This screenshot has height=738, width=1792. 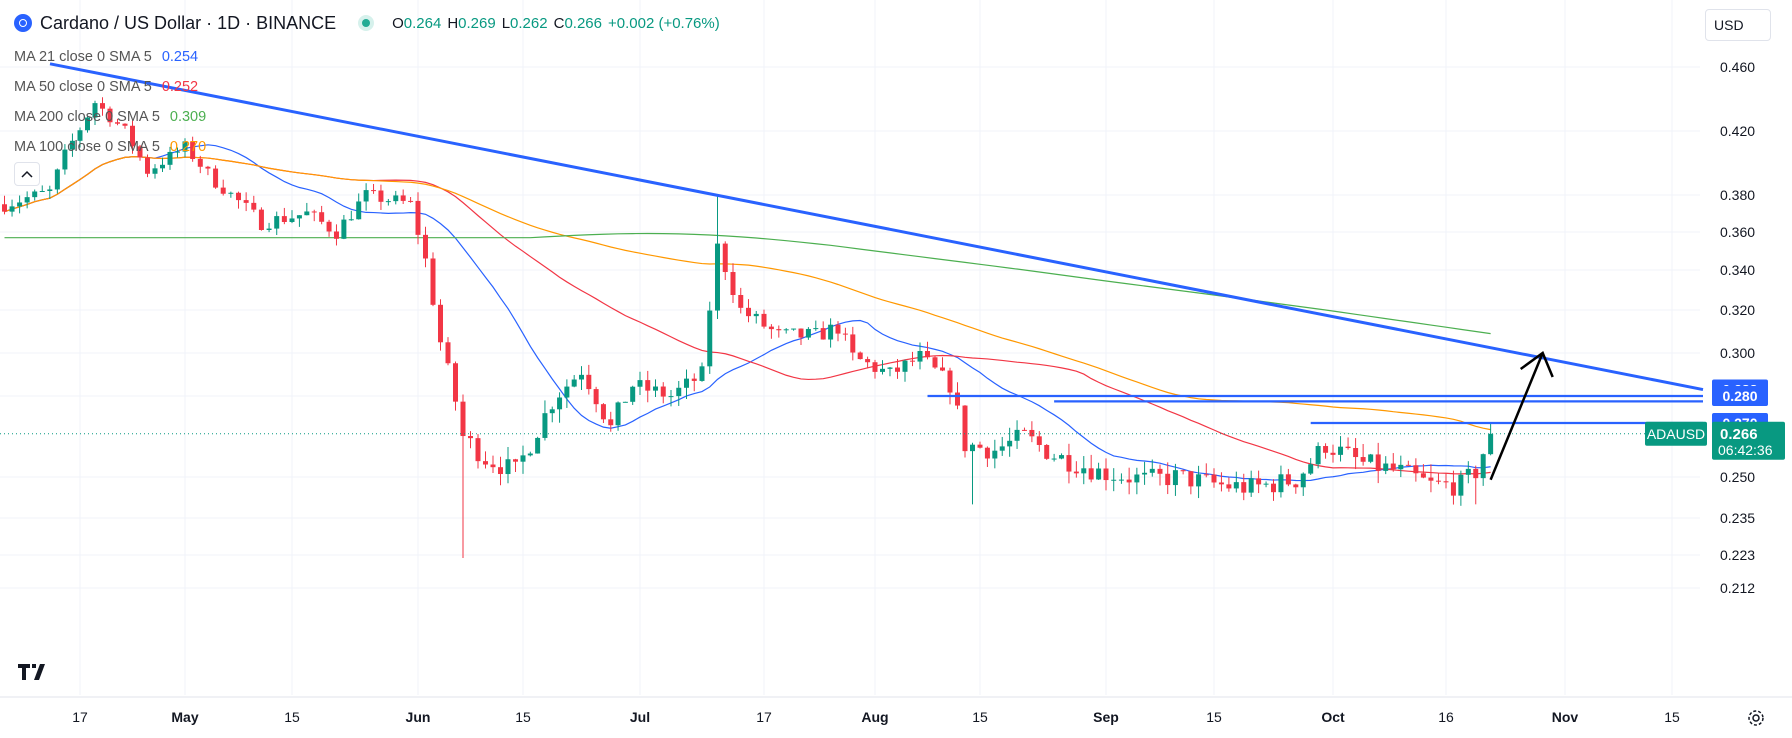 What do you see at coordinates (27, 174) in the screenshot?
I see `collapse-legend-button` at bounding box center [27, 174].